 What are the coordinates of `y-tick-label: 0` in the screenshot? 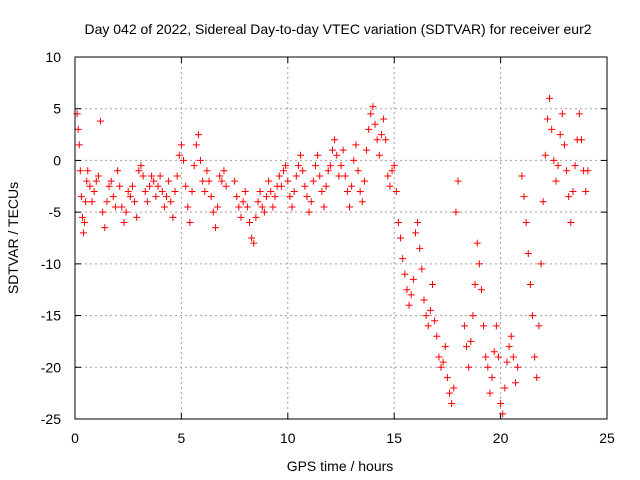 It's located at (57, 160).